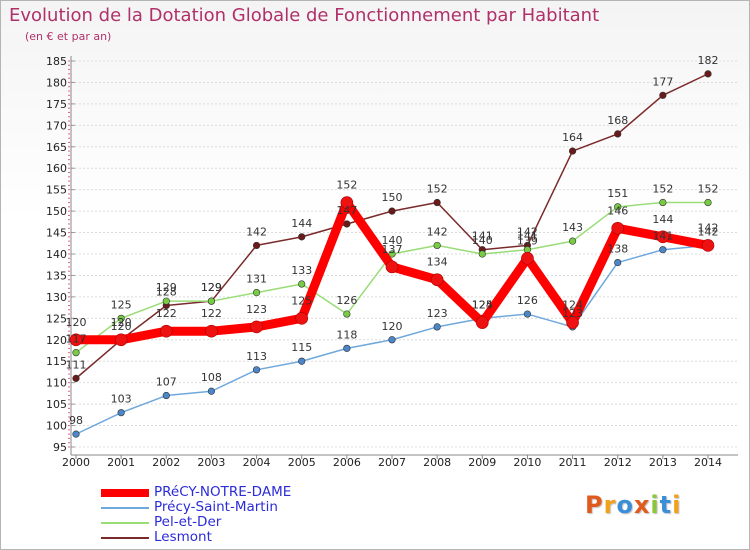 The width and height of the screenshot is (750, 550). I want to click on data-label: 137, so click(392, 249).